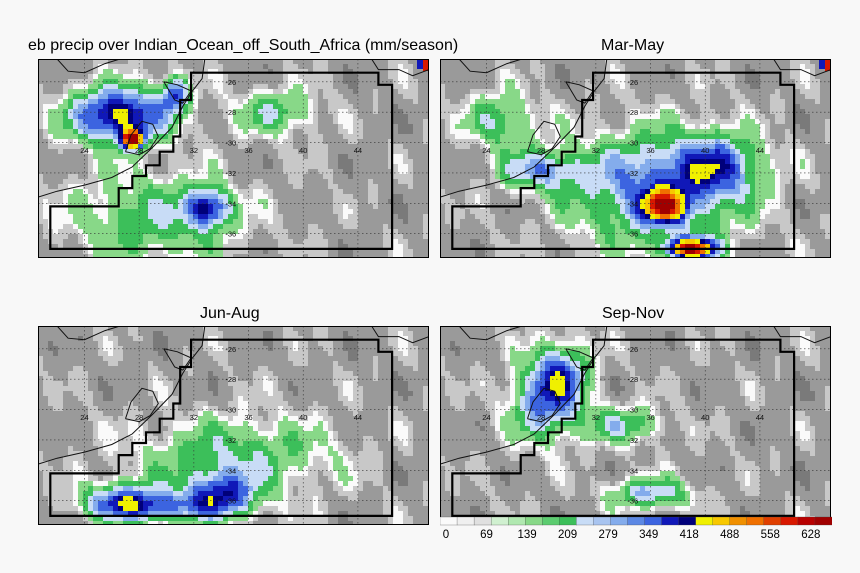 This screenshot has height=573, width=860. Describe the element at coordinates (825, 65) in the screenshot. I see `corner-hotspot` at that location.